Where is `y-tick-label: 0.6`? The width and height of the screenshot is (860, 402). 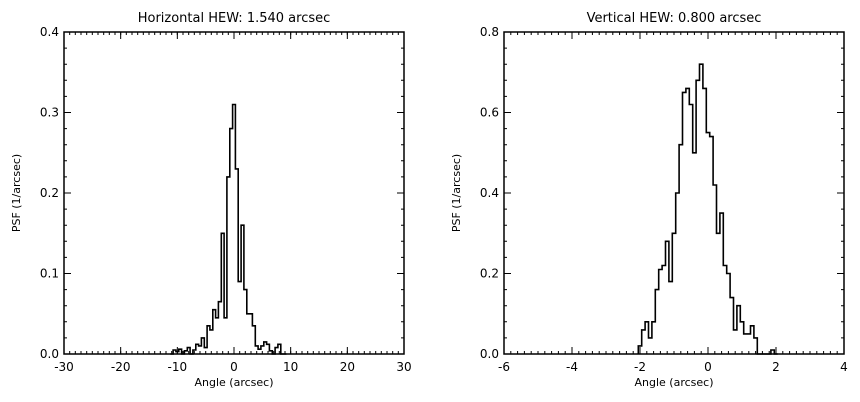 y-tick-label: 0.6 is located at coordinates (489, 113).